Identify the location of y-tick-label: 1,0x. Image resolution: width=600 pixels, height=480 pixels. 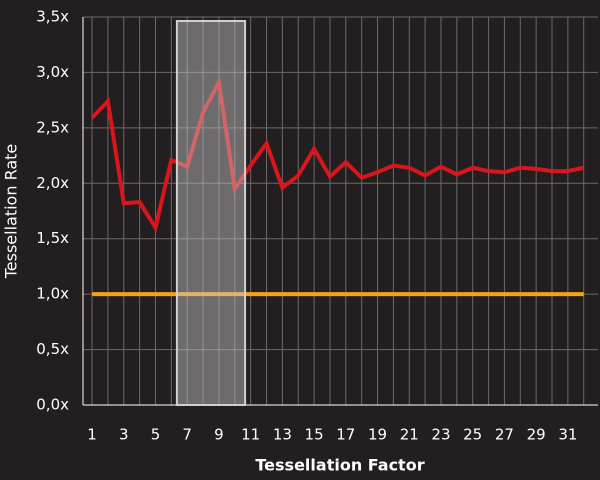
(52, 294).